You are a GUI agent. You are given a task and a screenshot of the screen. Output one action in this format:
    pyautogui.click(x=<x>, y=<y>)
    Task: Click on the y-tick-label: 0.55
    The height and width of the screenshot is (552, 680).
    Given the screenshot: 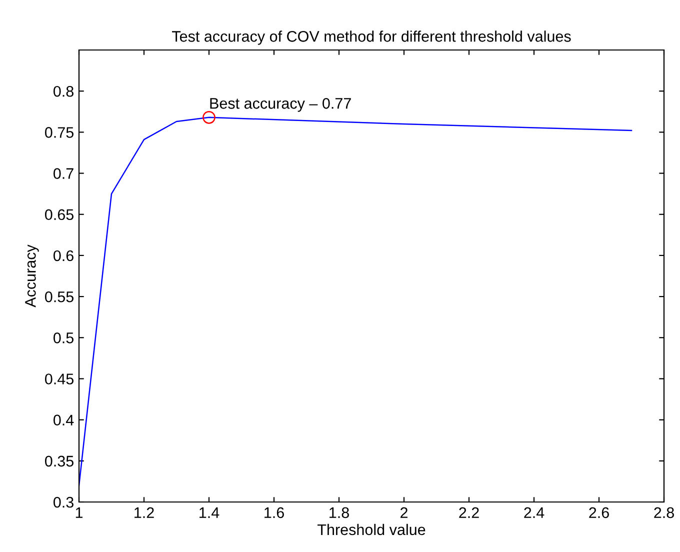 What is the action you would take?
    pyautogui.click(x=59, y=296)
    